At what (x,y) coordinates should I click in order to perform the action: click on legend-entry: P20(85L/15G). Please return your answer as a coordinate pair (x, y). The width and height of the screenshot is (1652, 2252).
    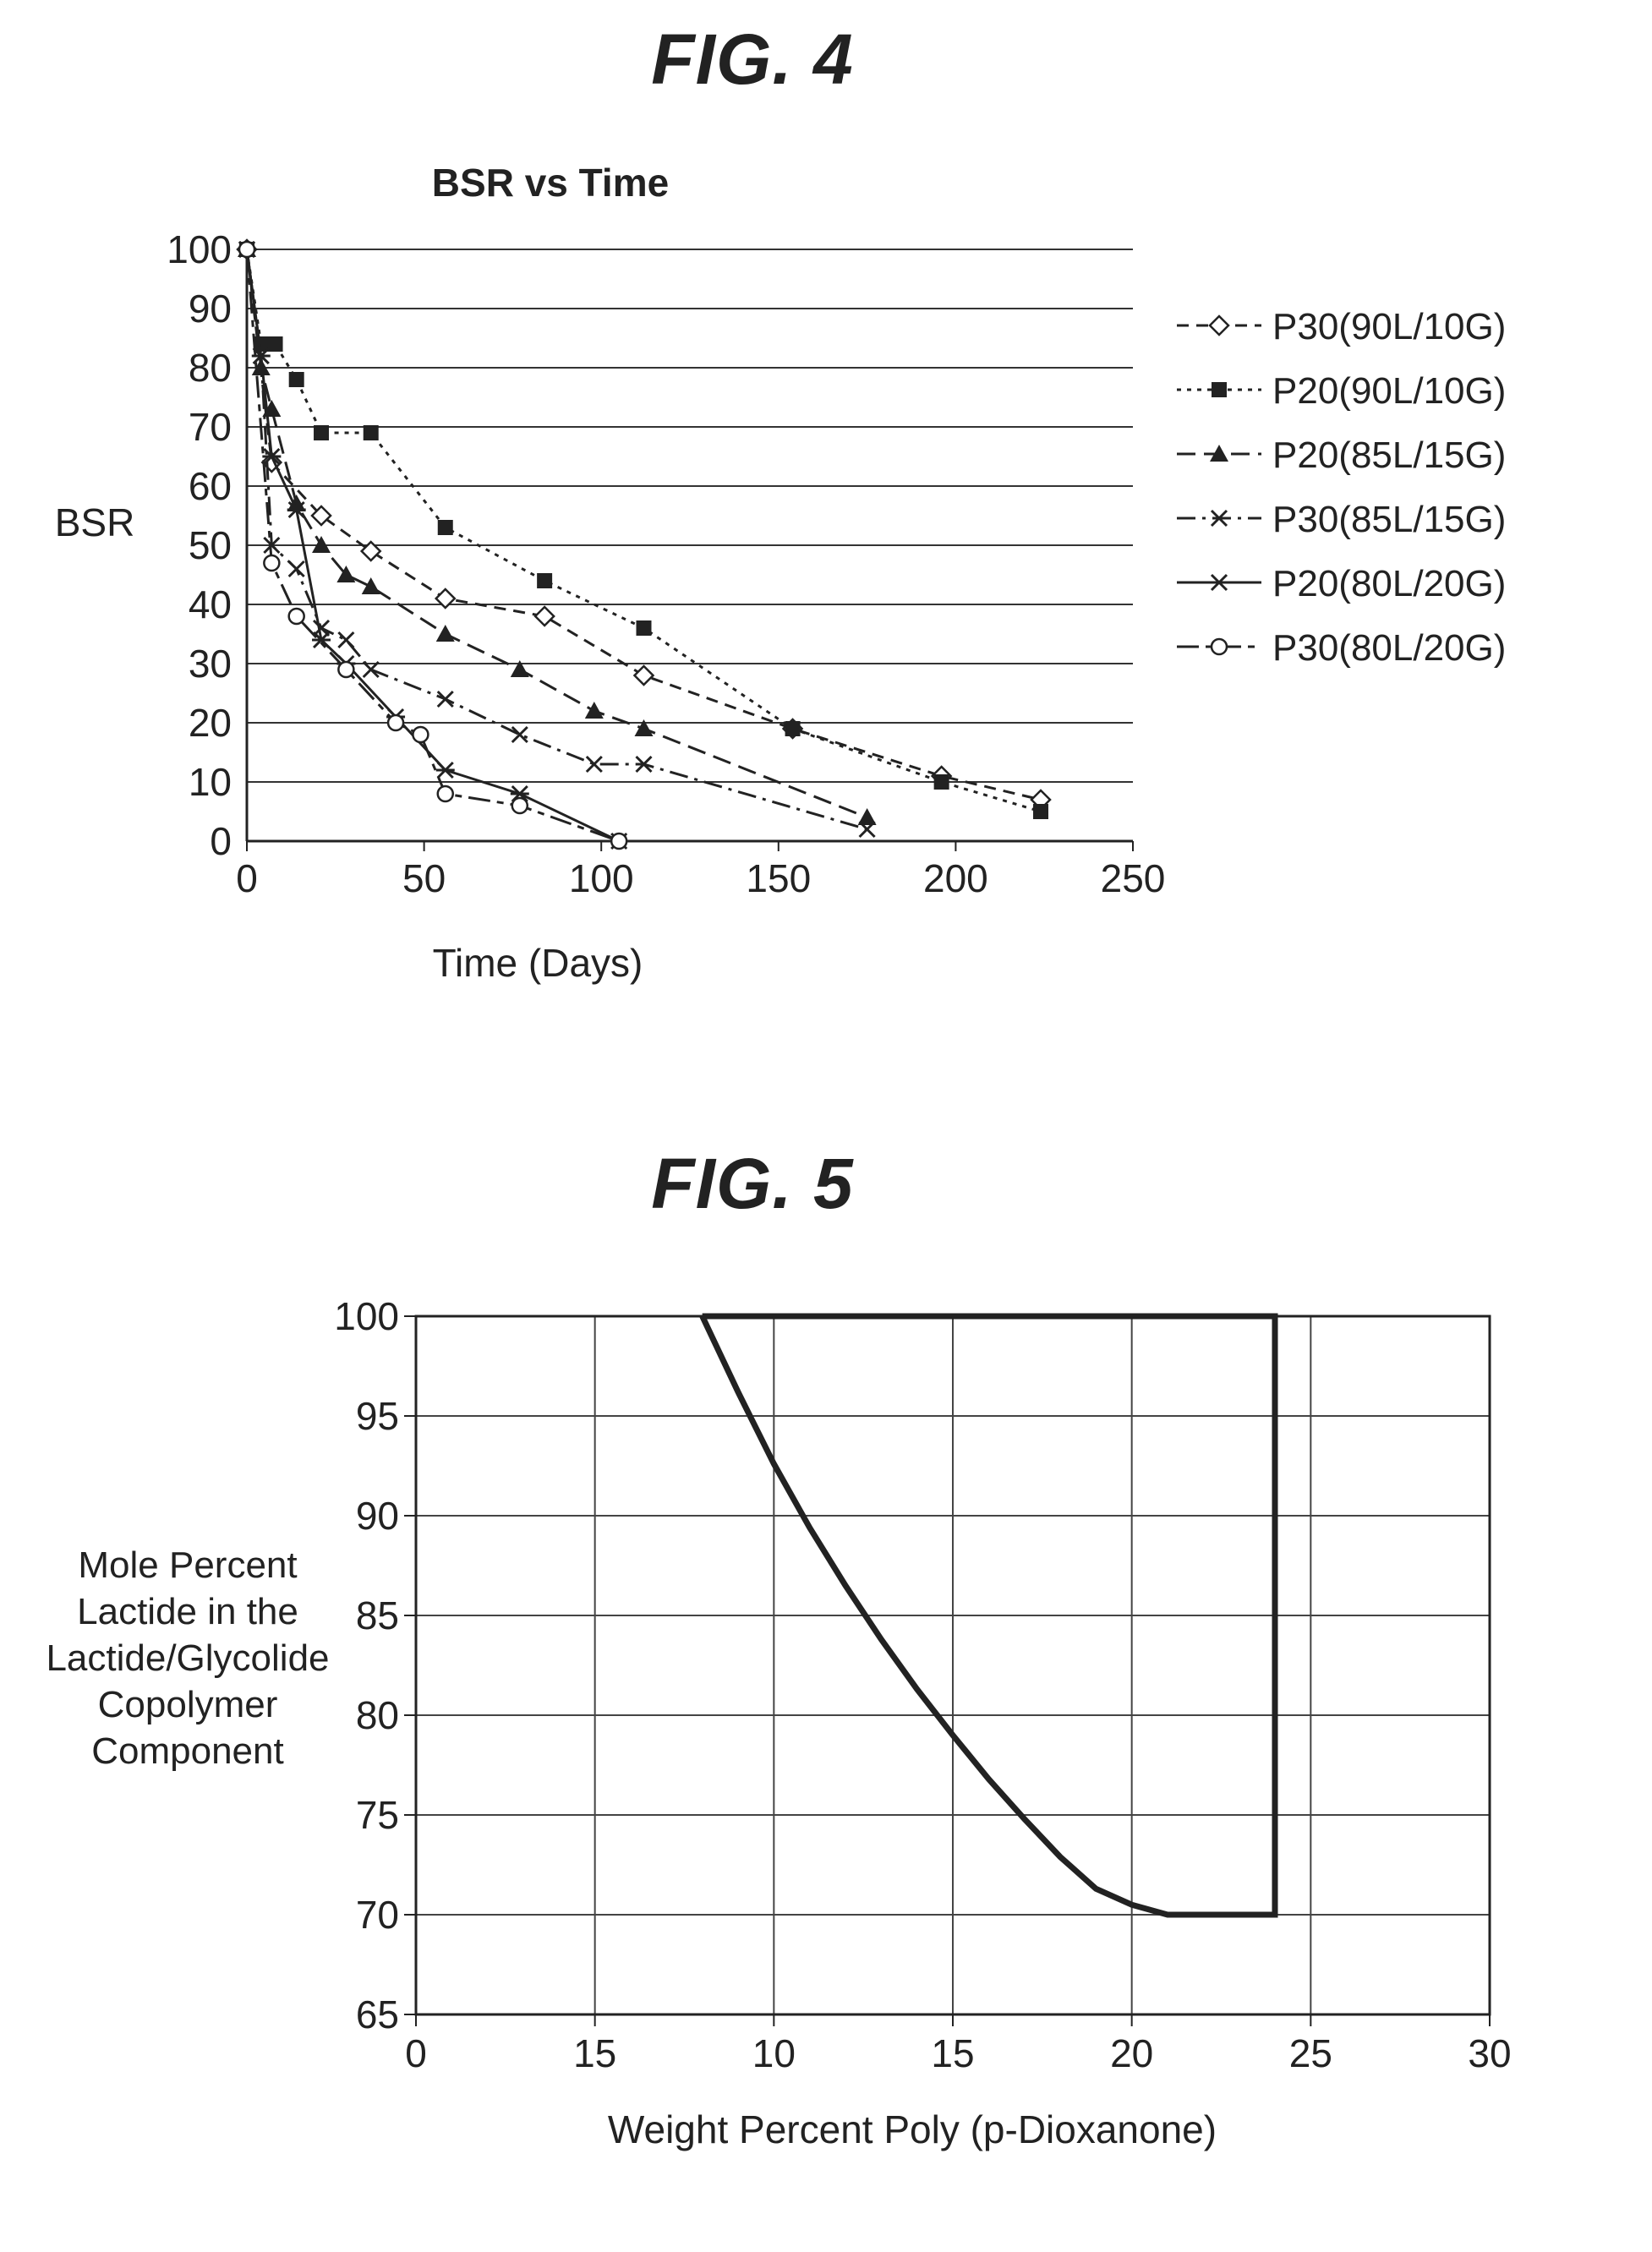
    Looking at the image, I should click on (1342, 455).